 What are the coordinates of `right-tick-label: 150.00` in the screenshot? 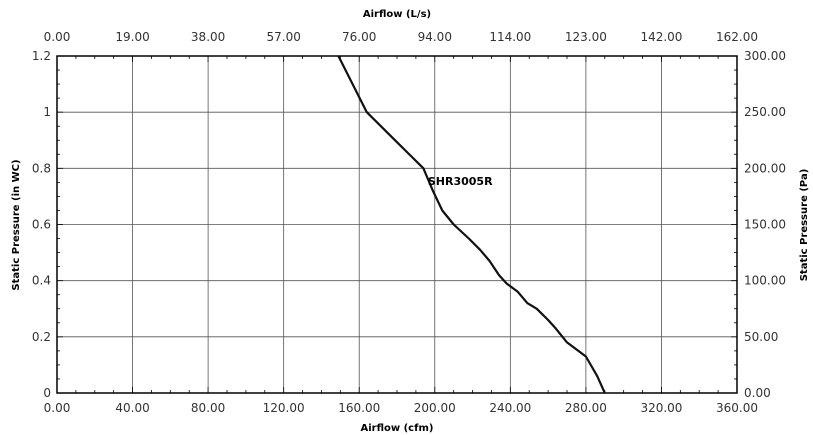 It's located at (765, 225).